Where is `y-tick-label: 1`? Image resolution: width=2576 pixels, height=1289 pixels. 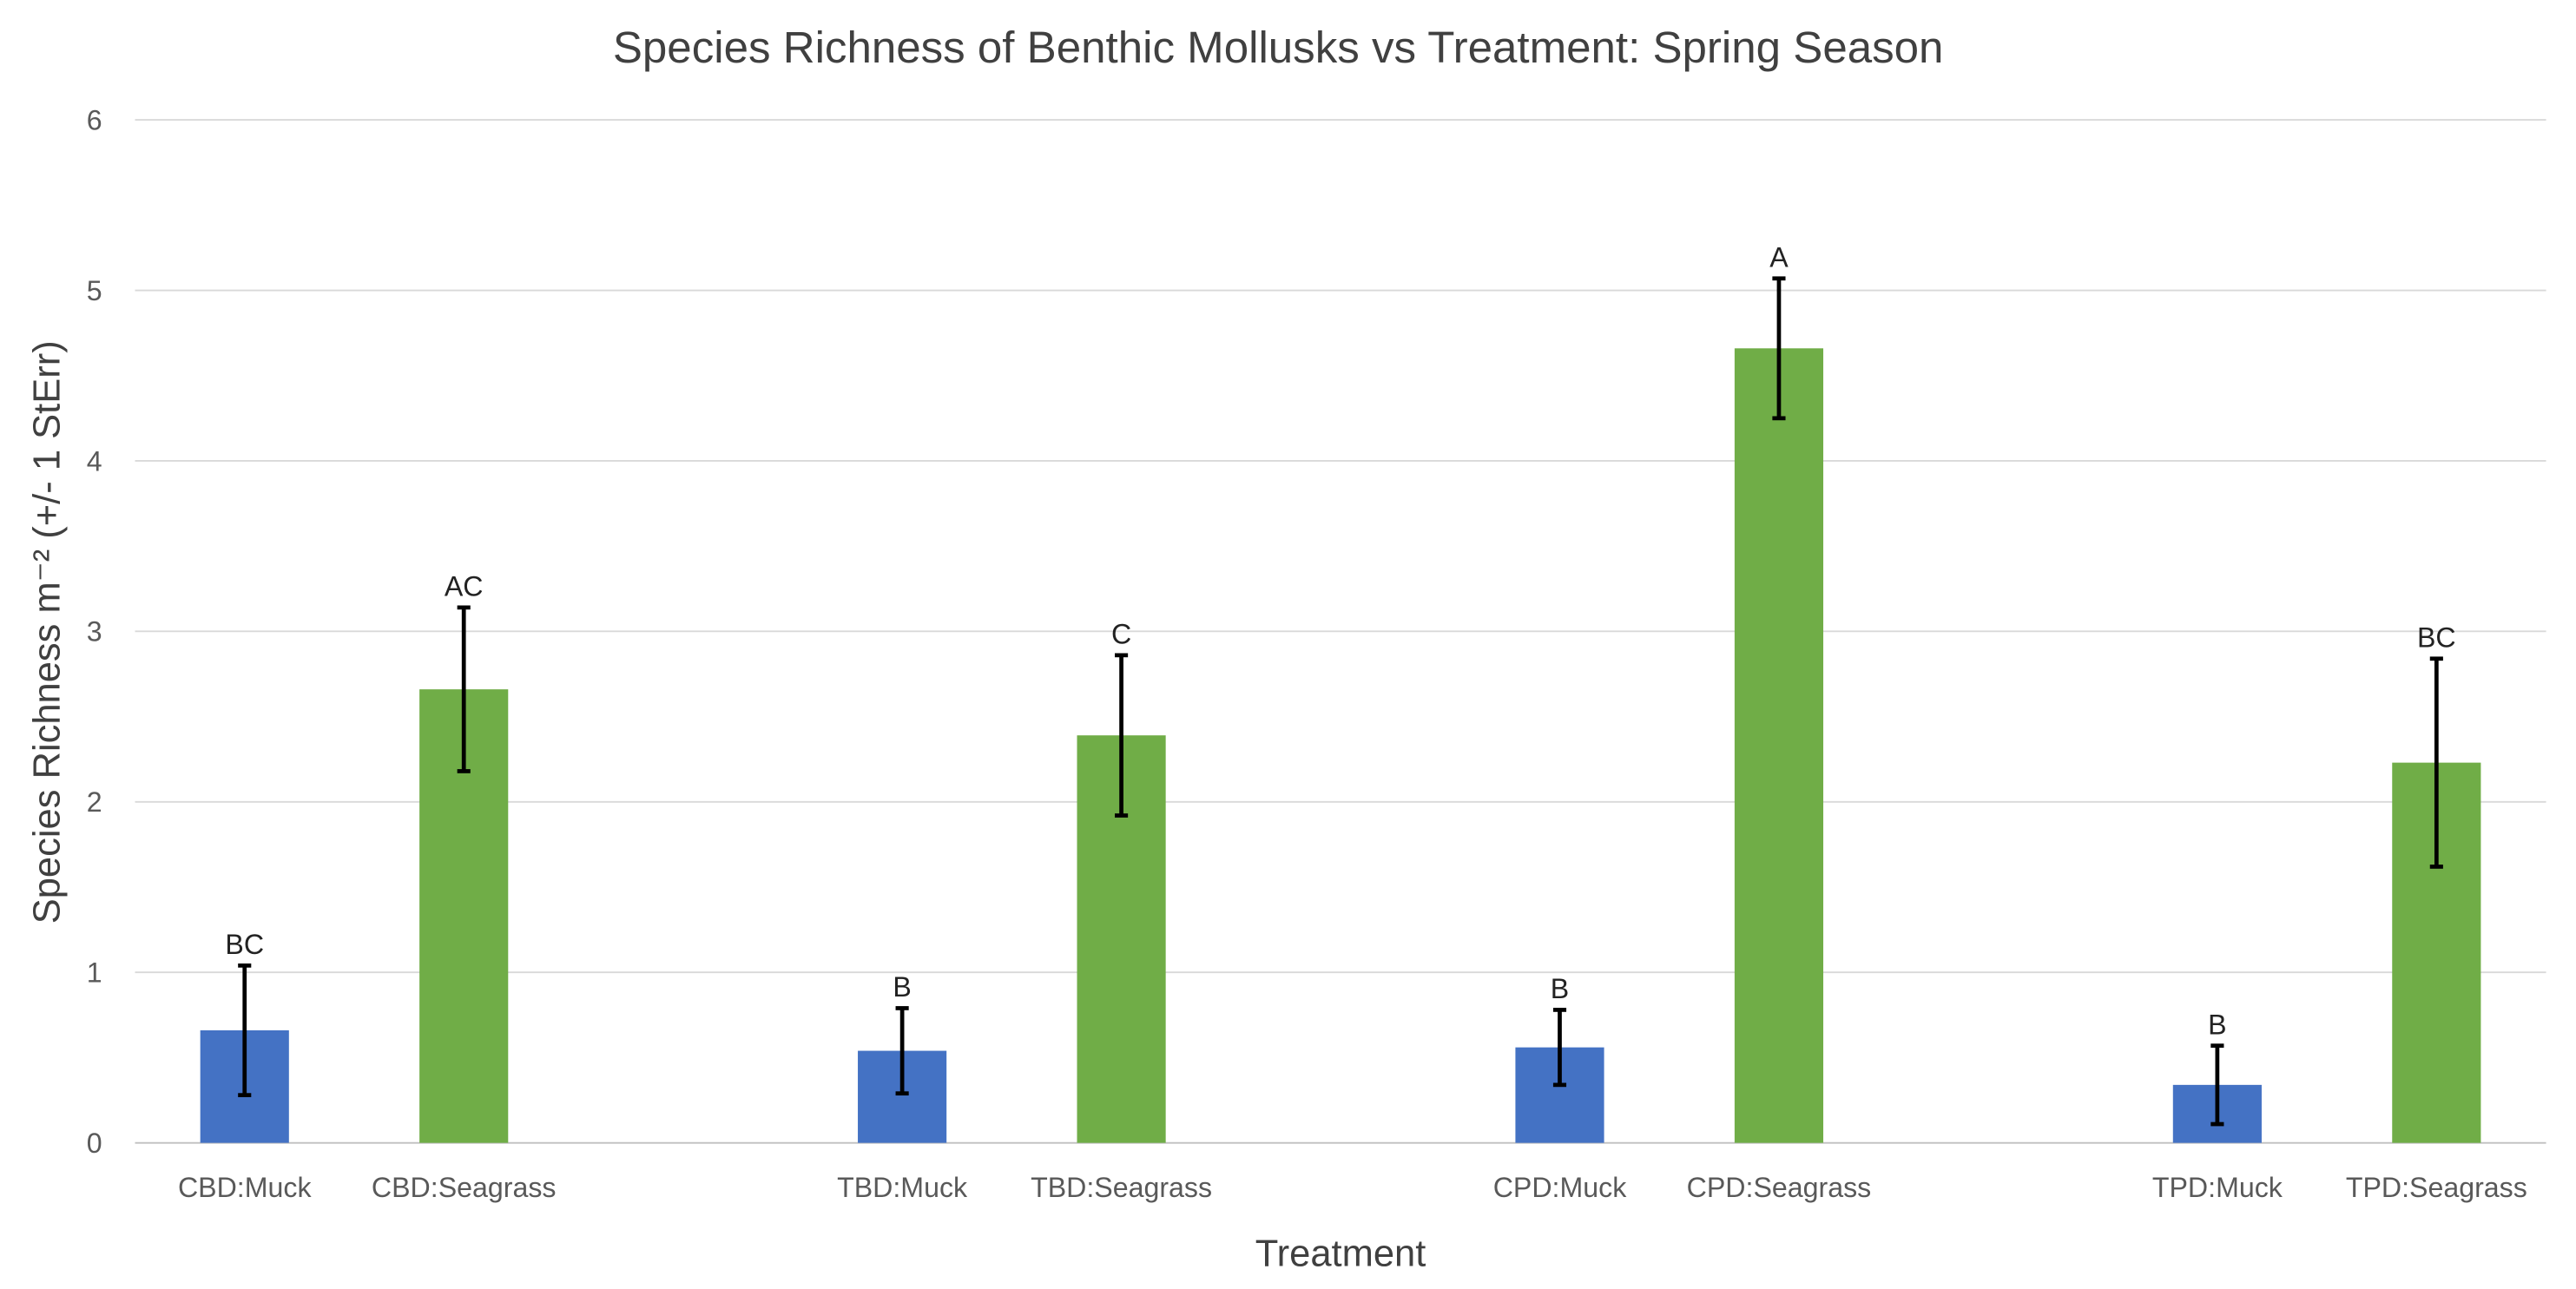
y-tick-label: 1 is located at coordinates (94, 973).